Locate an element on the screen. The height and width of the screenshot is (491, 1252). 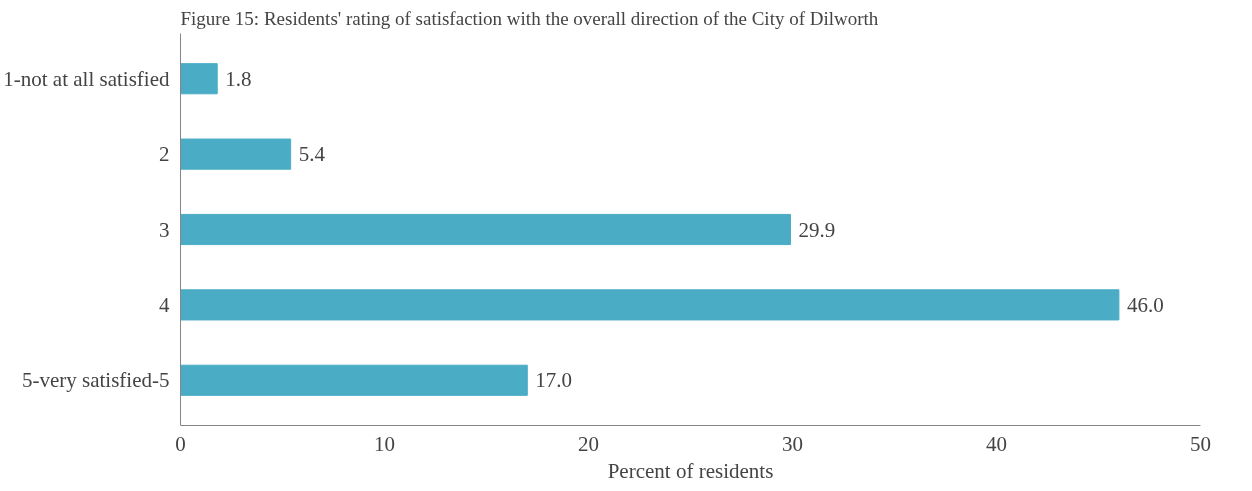
data-label: 17.0 is located at coordinates (554, 380).